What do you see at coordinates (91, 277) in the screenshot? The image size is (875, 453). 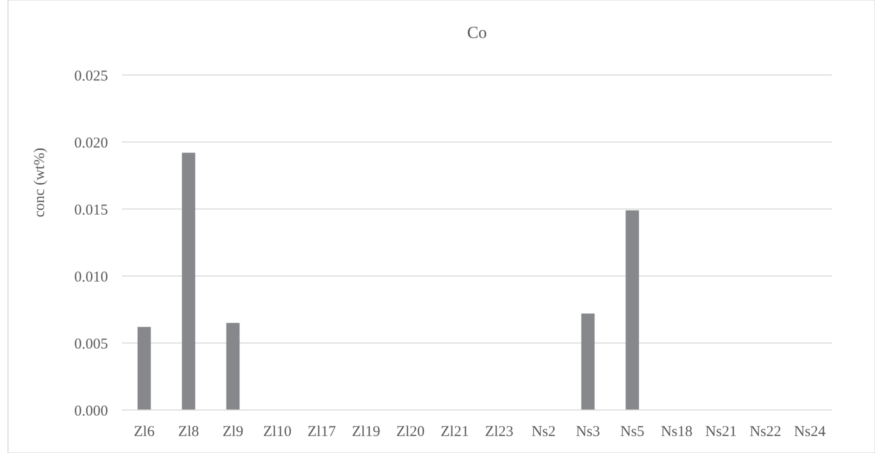 I see `y-tick-label: 0.010` at bounding box center [91, 277].